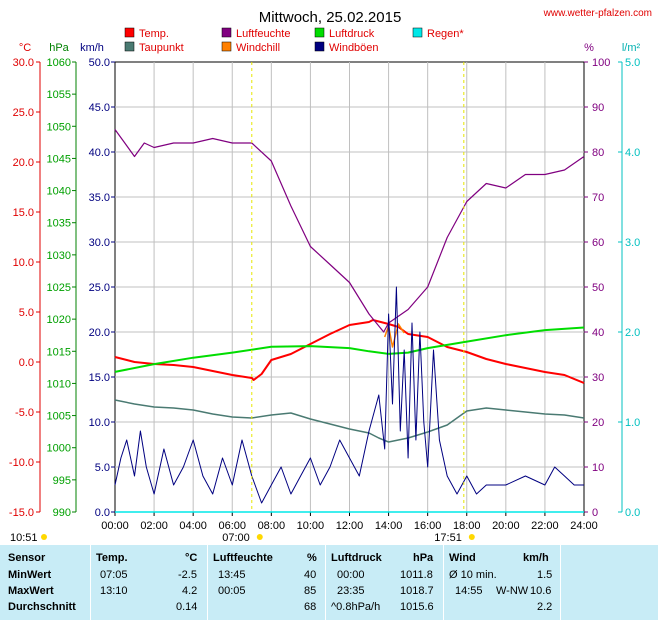  Describe the element at coordinates (232, 526) in the screenshot. I see `time-tick-label: 06:00` at that location.